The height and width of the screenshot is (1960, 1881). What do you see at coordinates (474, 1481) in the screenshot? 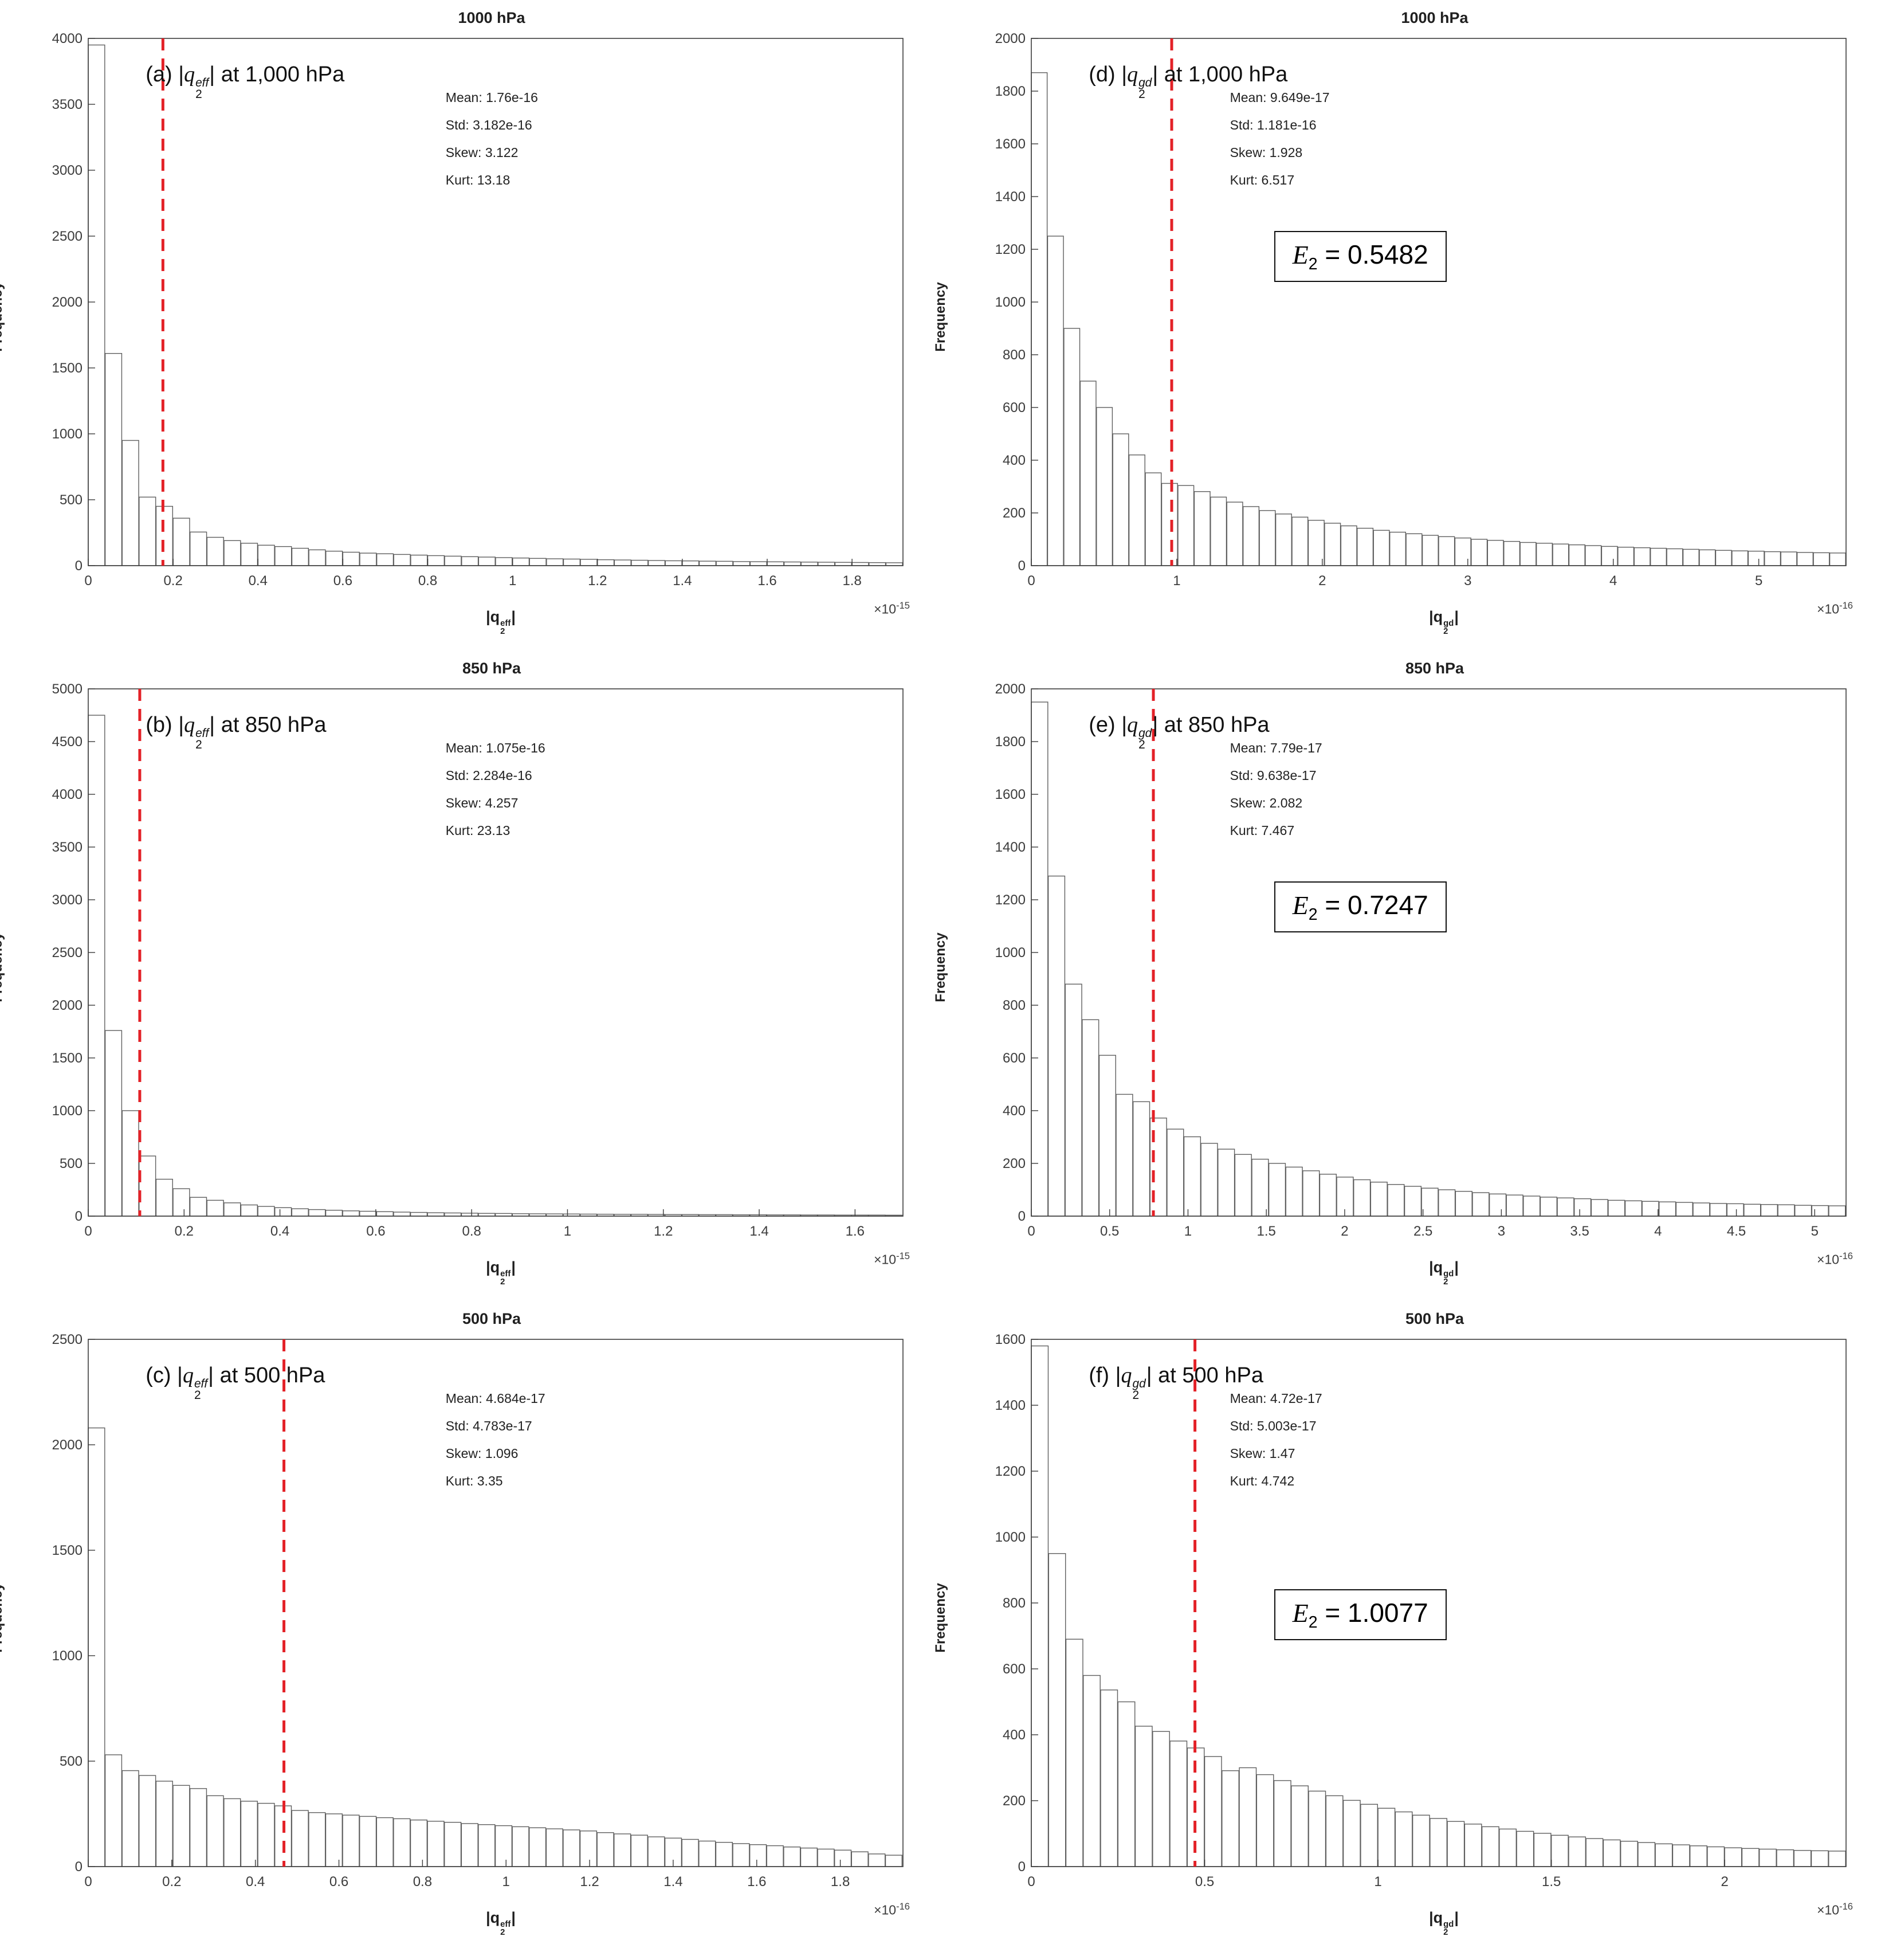
I see `stat-kurt: Kurt: 3.35` at bounding box center [474, 1481].